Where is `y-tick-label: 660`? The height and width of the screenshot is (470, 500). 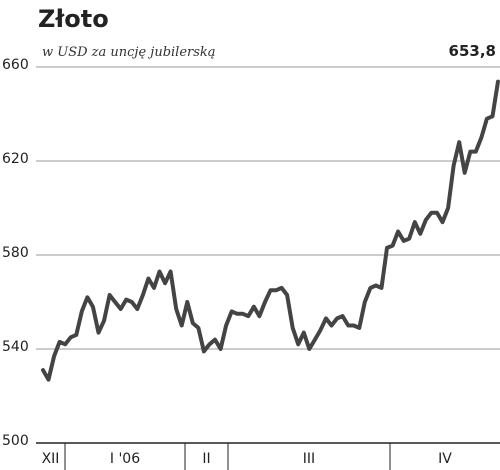 y-tick-label: 660 is located at coordinates (15, 65).